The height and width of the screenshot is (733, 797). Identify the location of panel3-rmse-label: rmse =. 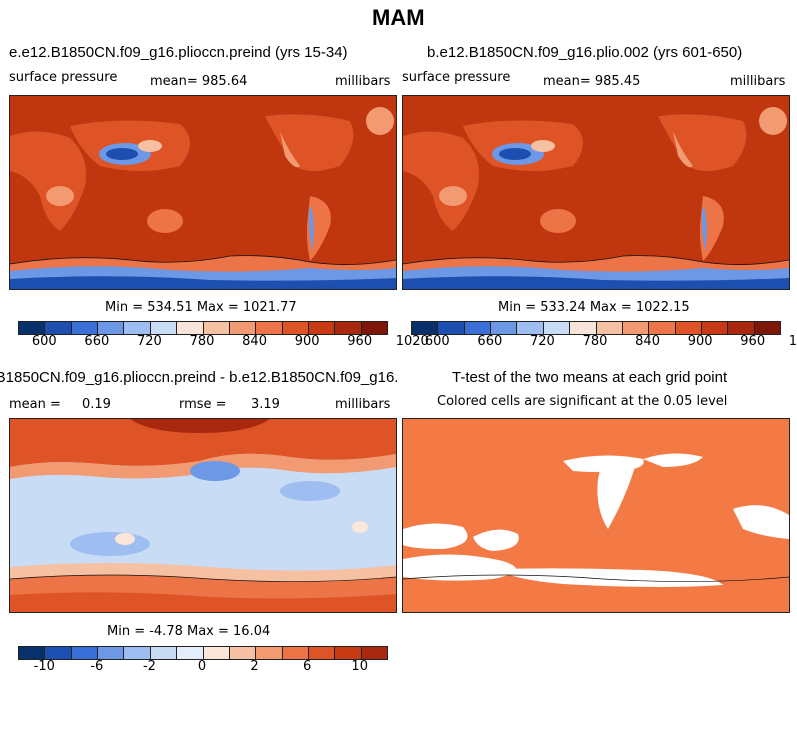
(203, 404).